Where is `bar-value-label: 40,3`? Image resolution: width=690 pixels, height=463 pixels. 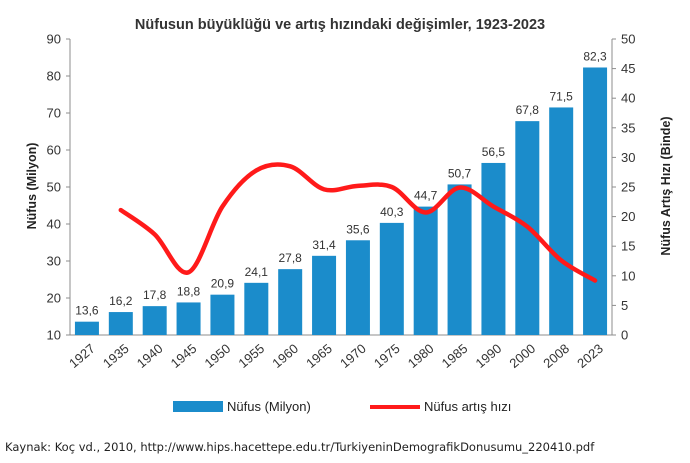 bar-value-label: 40,3 is located at coordinates (392, 212).